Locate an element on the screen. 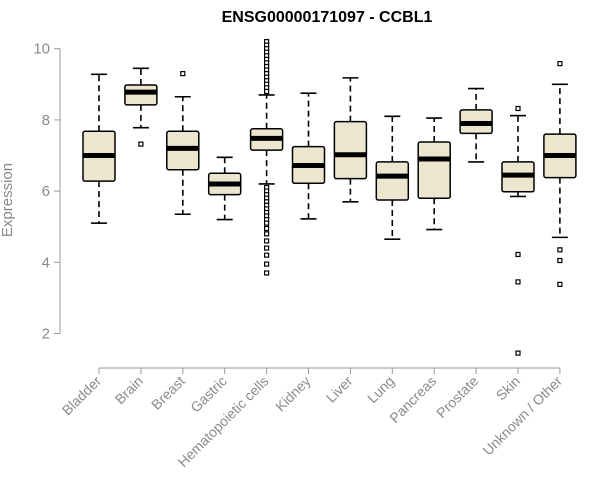 The height and width of the screenshot is (500, 600). y-axis: 2 4 6 8 10 is located at coordinates (47, 192).